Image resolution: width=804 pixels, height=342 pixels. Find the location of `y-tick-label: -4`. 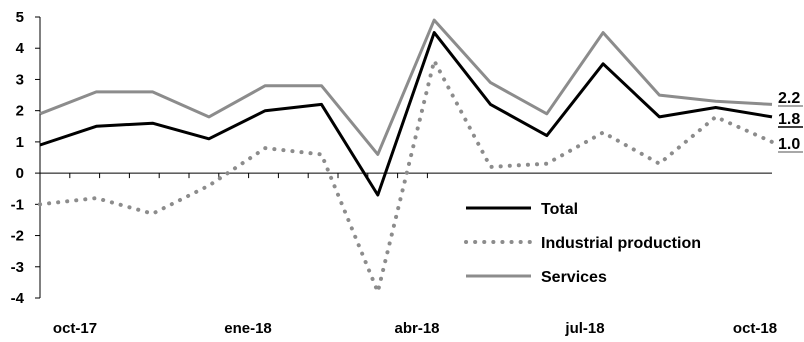

y-tick-label: -4 is located at coordinates (18, 298).